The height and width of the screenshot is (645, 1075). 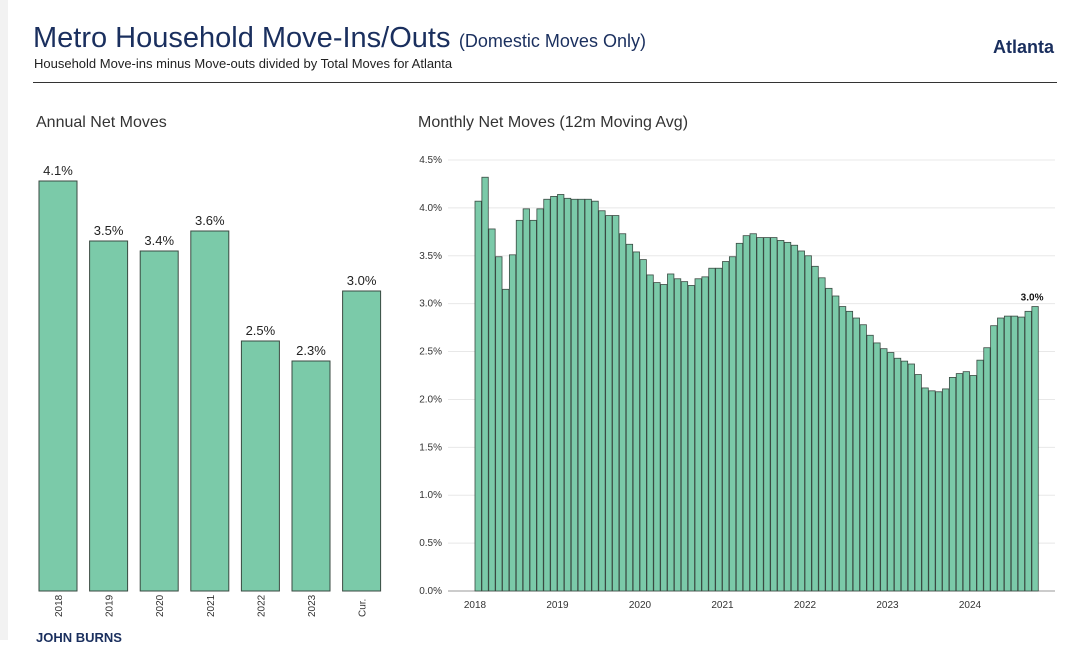 What do you see at coordinates (59, 605) in the screenshot?
I see `annual-x-tick-2018: 2018` at bounding box center [59, 605].